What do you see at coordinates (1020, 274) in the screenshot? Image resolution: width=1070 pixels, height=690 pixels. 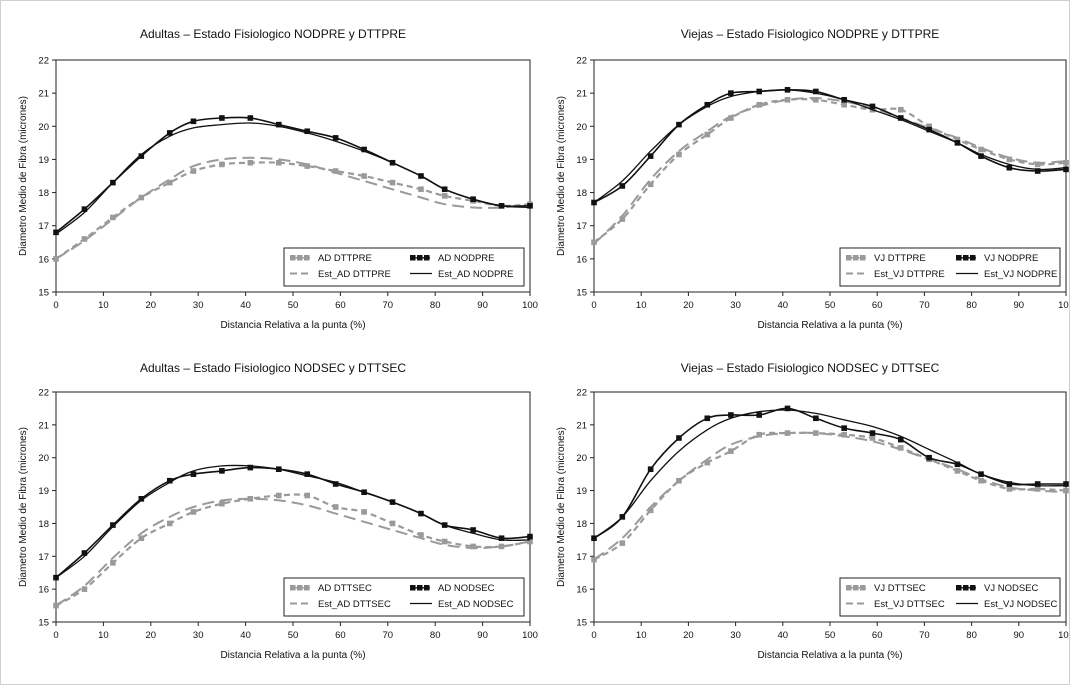 I see `legend-entry: Est_VJ NODPRE` at bounding box center [1020, 274].